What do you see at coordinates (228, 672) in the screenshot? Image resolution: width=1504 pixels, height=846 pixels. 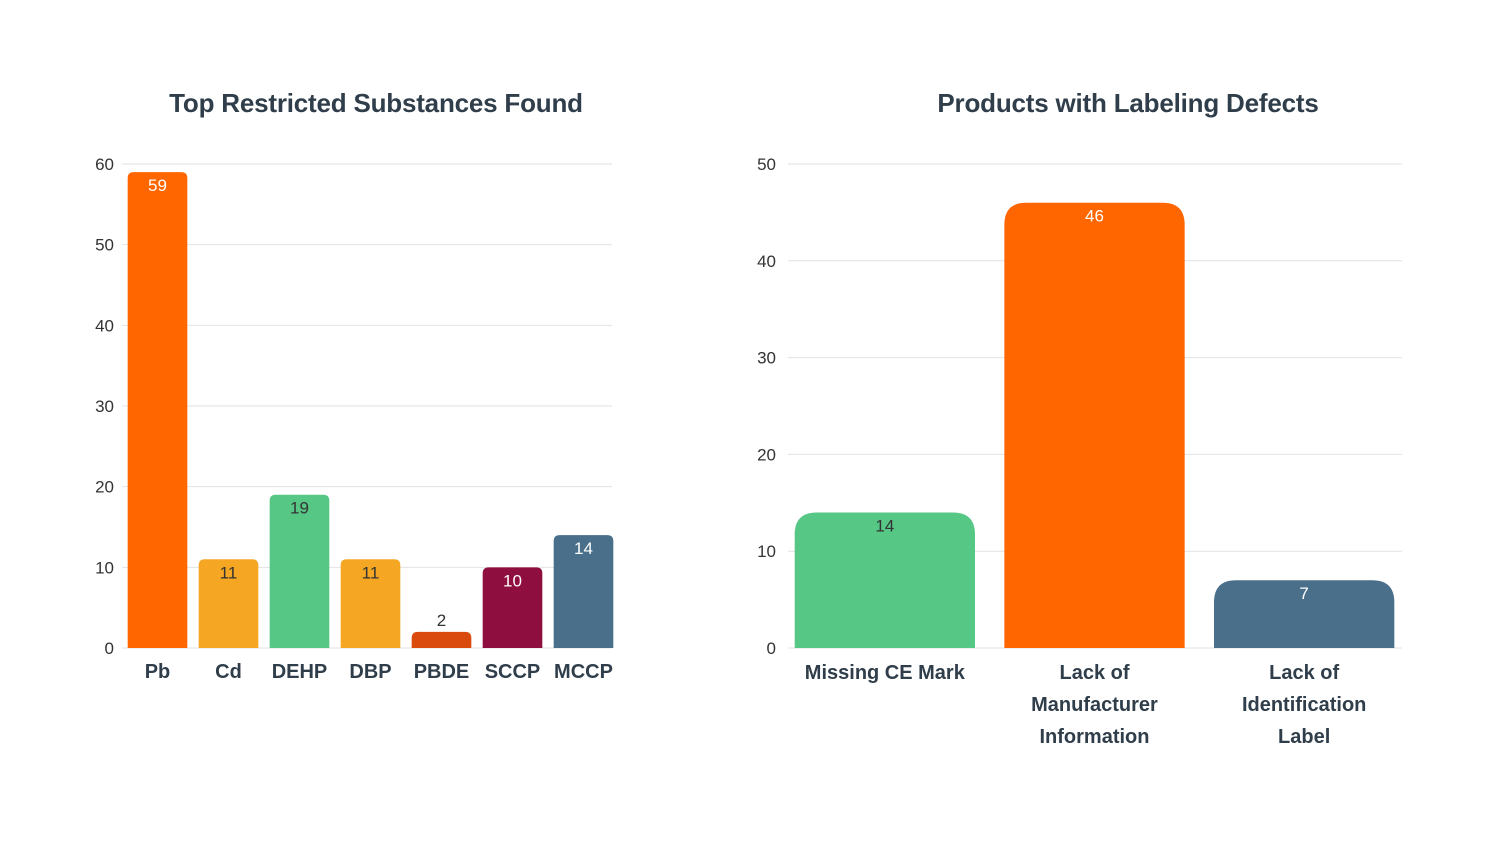 I see `x-tick-label: Cd` at bounding box center [228, 672].